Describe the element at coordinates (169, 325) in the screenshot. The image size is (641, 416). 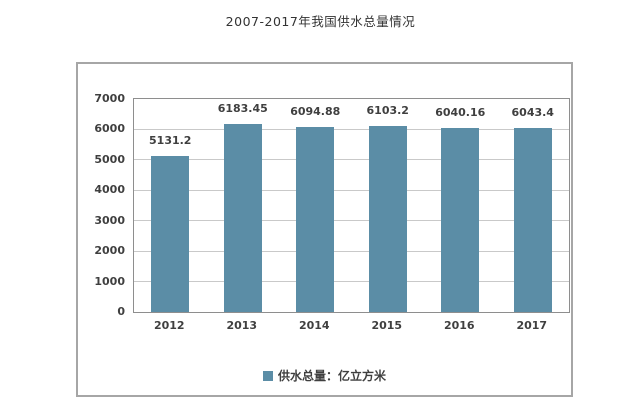
I see `x-tick-label: 2012` at that location.